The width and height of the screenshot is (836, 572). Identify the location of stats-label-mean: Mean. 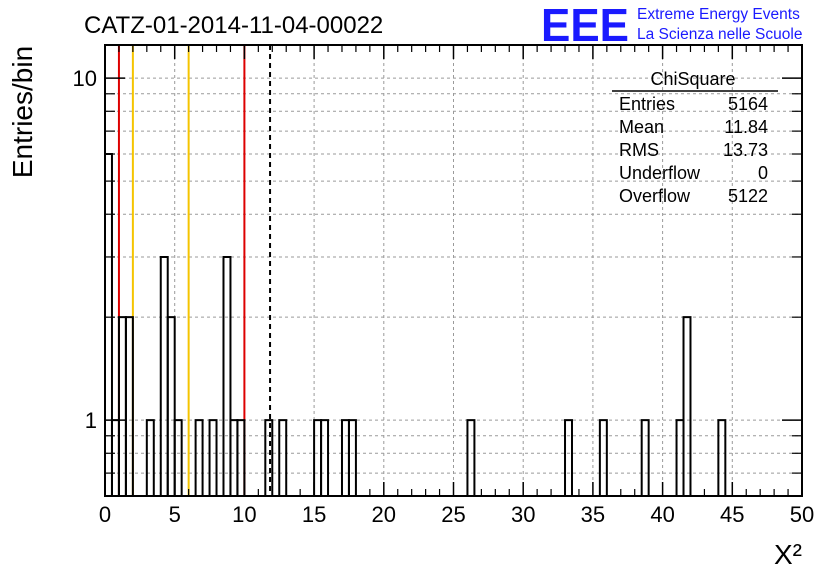
(641, 127).